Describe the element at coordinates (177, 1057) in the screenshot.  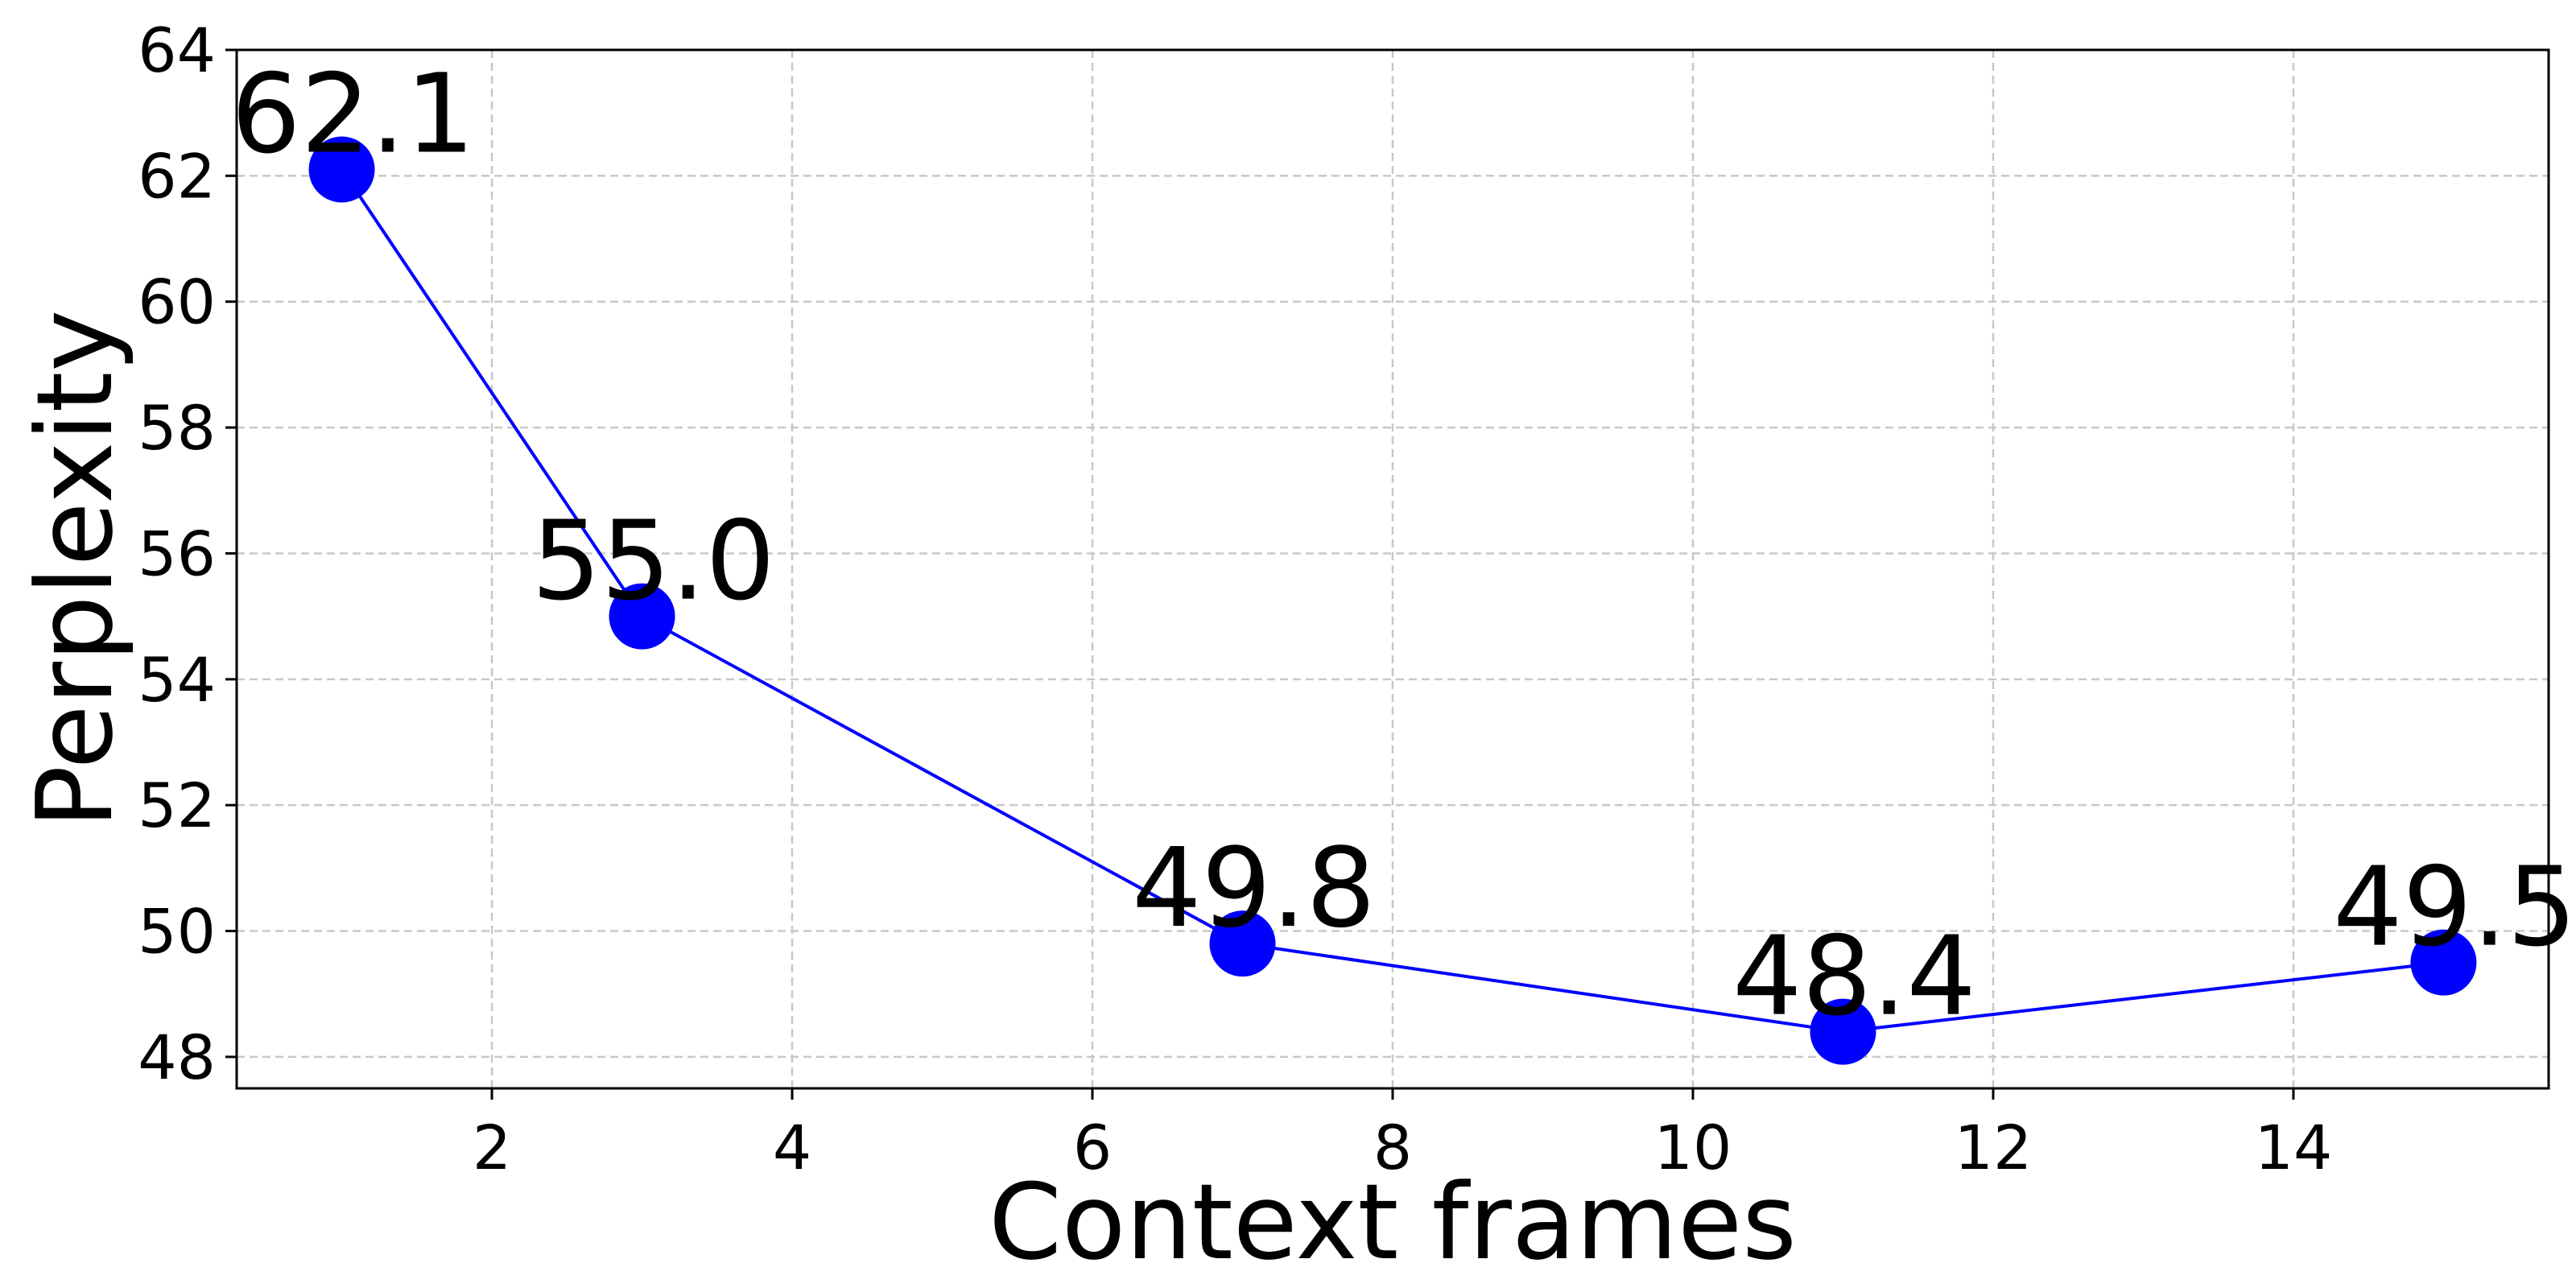
I see `y-tick-label: 48` at that location.